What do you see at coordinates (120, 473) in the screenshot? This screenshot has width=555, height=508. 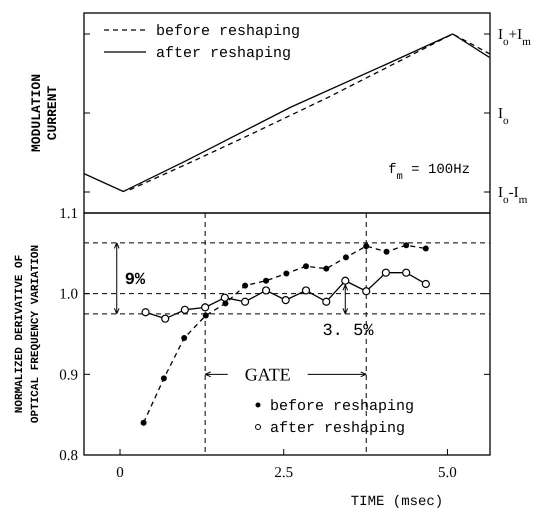 I see `x-tick-label: 0` at bounding box center [120, 473].